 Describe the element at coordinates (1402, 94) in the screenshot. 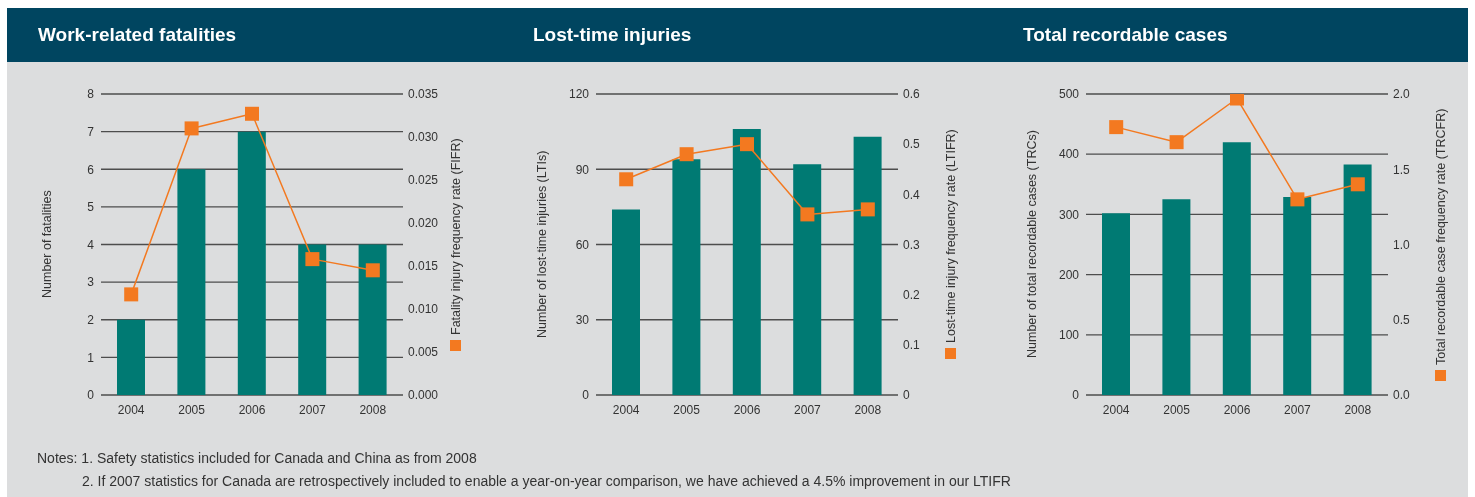

I see `y2-tick-label: 2.0` at that location.